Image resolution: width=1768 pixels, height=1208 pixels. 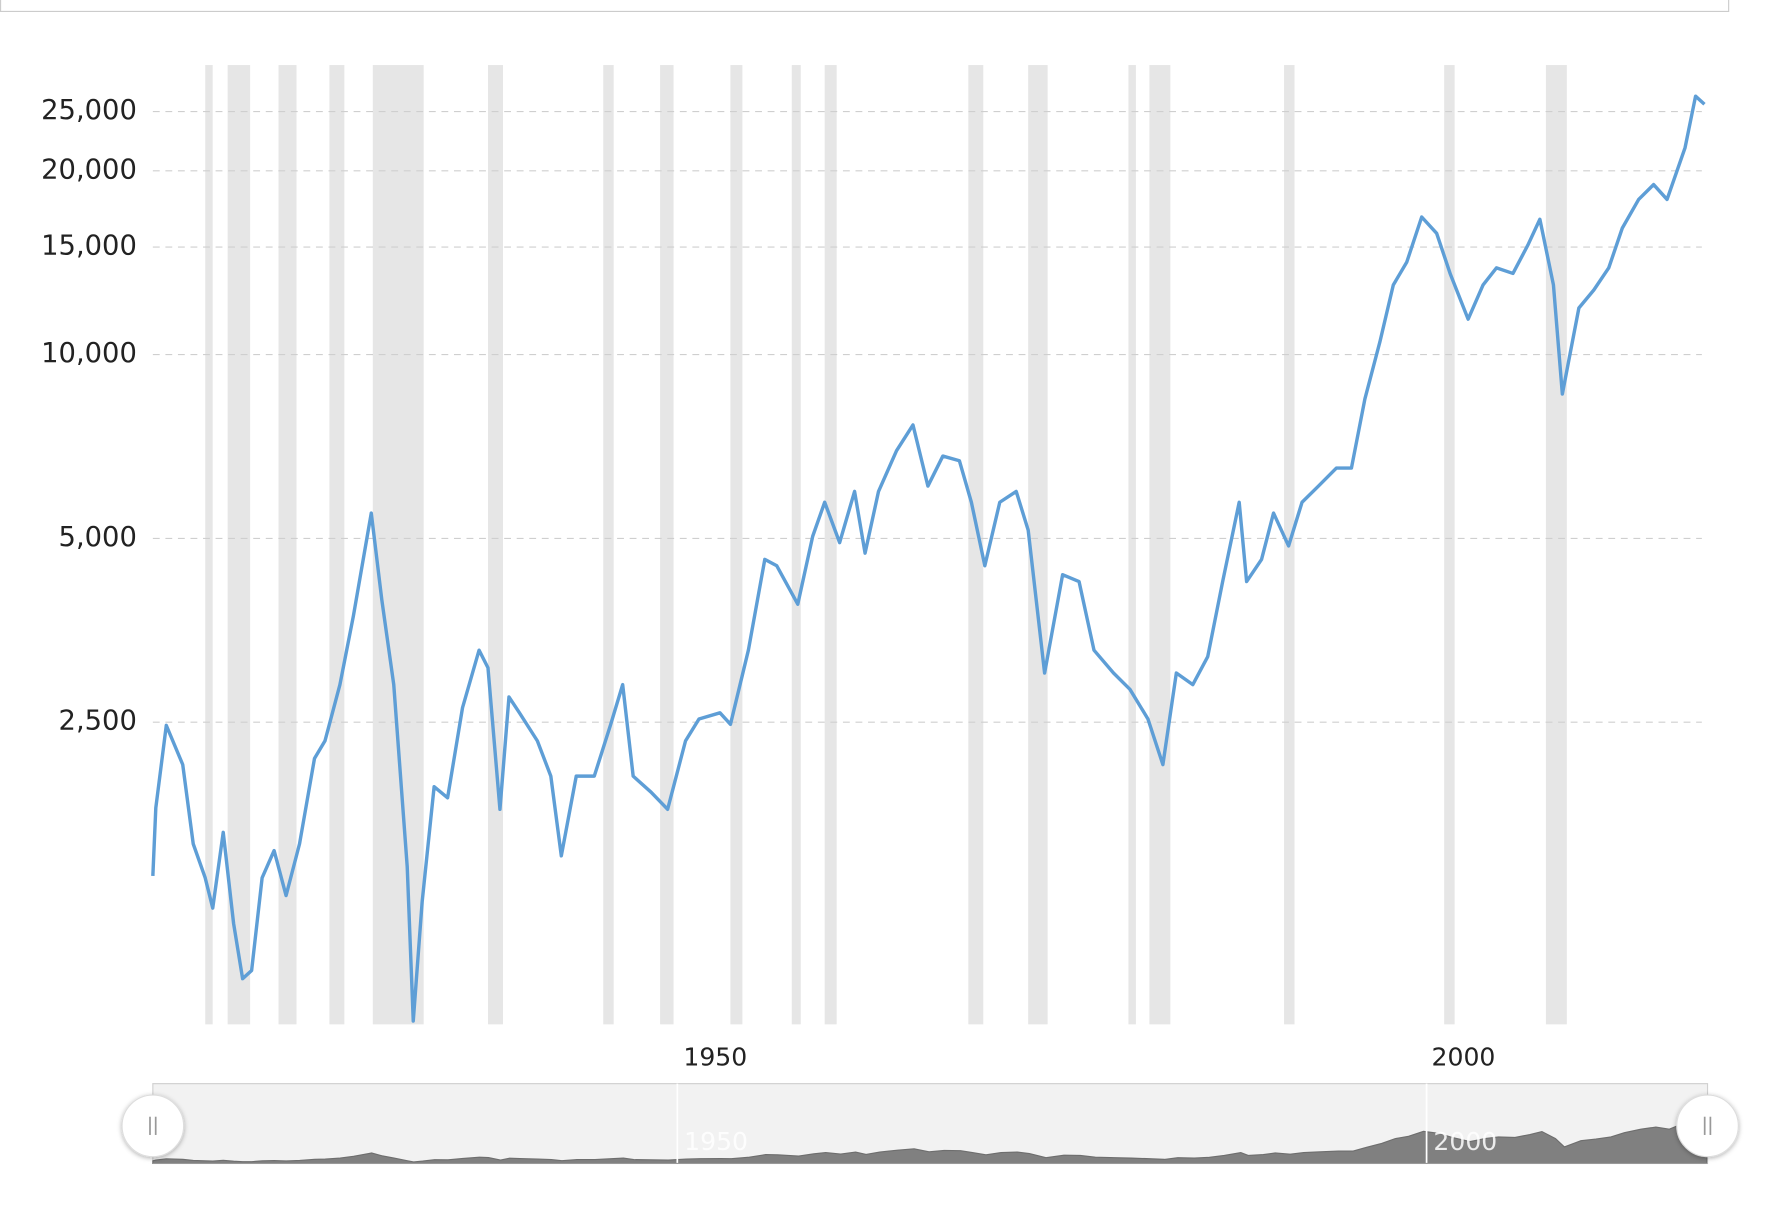 What do you see at coordinates (98, 537) in the screenshot?
I see `y-tick-label: 5,000` at bounding box center [98, 537].